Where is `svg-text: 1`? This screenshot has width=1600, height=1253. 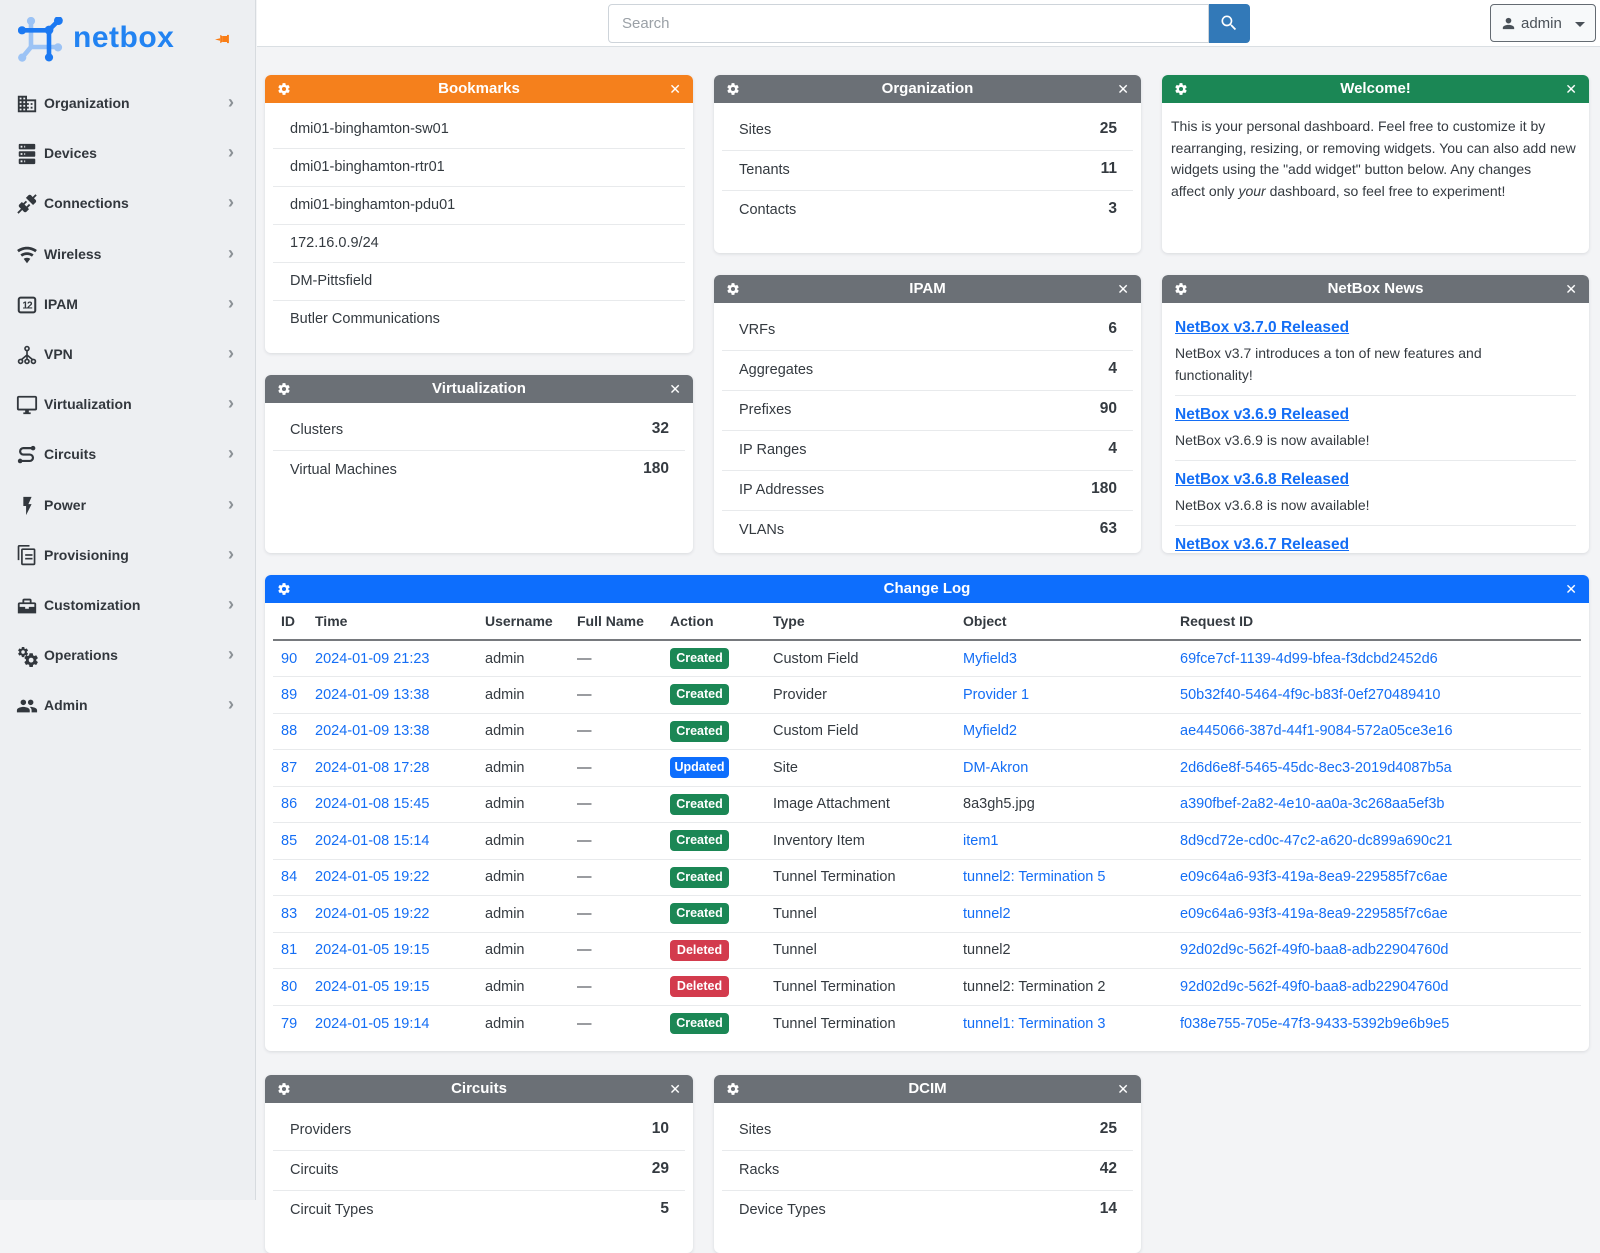 svg-text: 1 is located at coordinates (25, 305).